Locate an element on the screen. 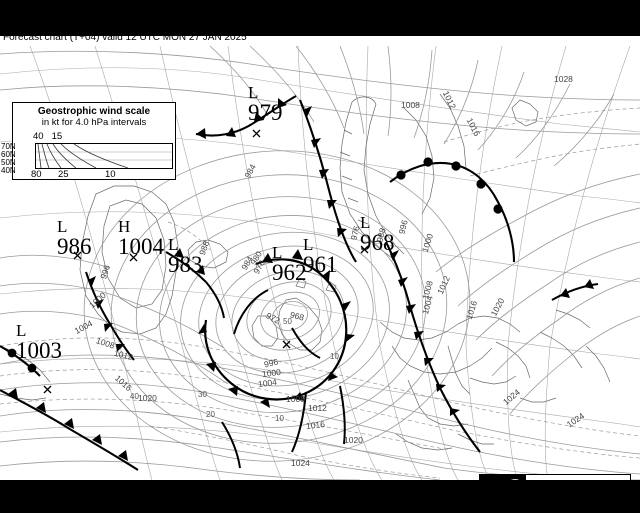  wind-scale-top-values: 40 15 is located at coordinates (51, 136).